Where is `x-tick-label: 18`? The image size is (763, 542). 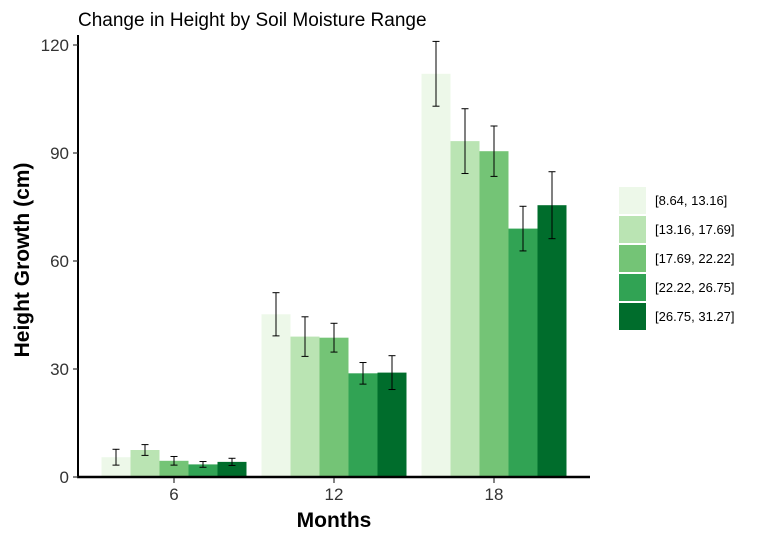 x-tick-label: 18 is located at coordinates (494, 494).